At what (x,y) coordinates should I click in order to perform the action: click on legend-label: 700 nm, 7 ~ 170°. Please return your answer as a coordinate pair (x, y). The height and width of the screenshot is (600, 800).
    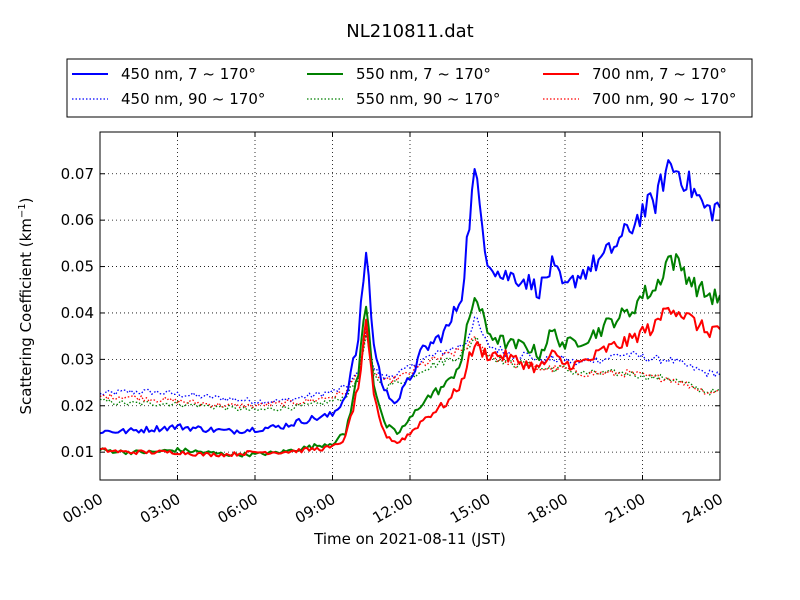
    Looking at the image, I should click on (659, 74).